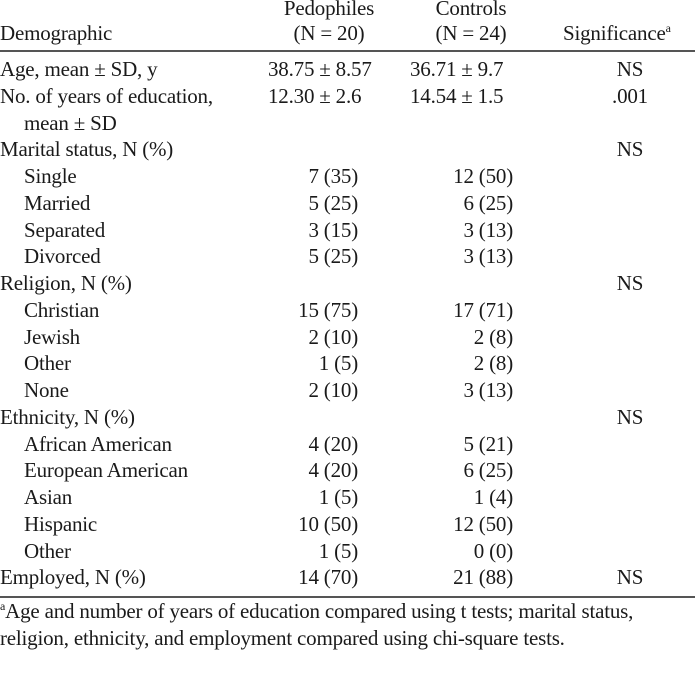 Image resolution: width=695 pixels, height=676 pixels. Describe the element at coordinates (483, 309) in the screenshot. I see `controls-value: 17 (71)` at that location.